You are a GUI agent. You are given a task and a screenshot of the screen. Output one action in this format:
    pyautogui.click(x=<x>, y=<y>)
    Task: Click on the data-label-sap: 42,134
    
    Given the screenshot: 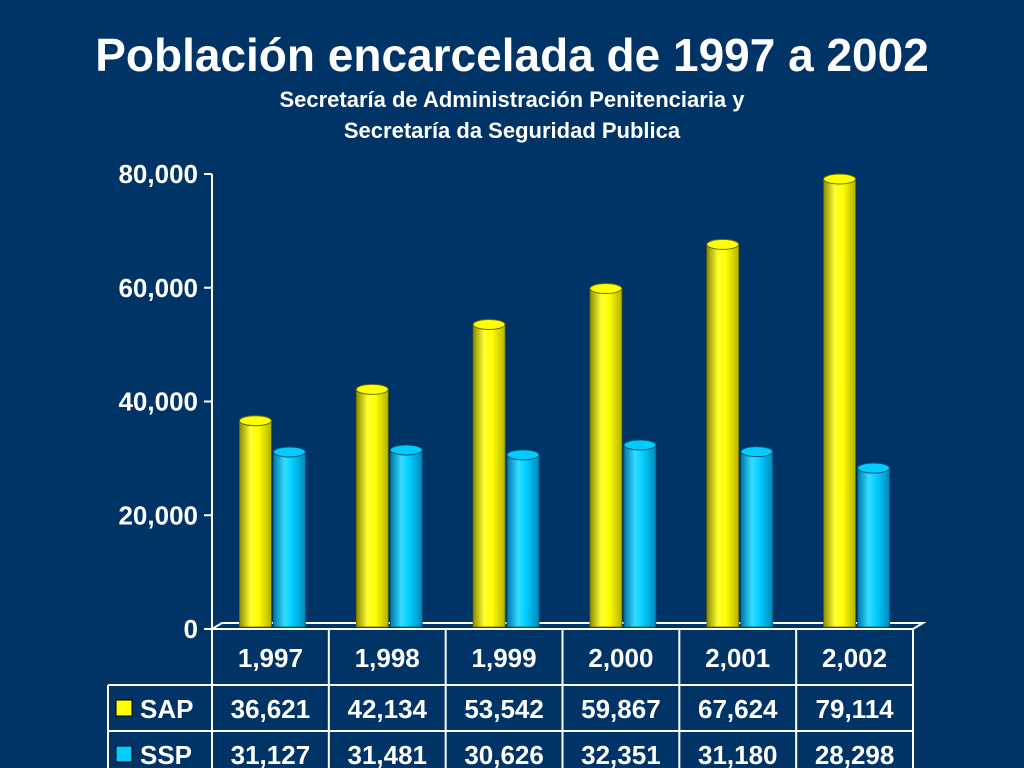 What is the action you would take?
    pyautogui.click(x=387, y=709)
    